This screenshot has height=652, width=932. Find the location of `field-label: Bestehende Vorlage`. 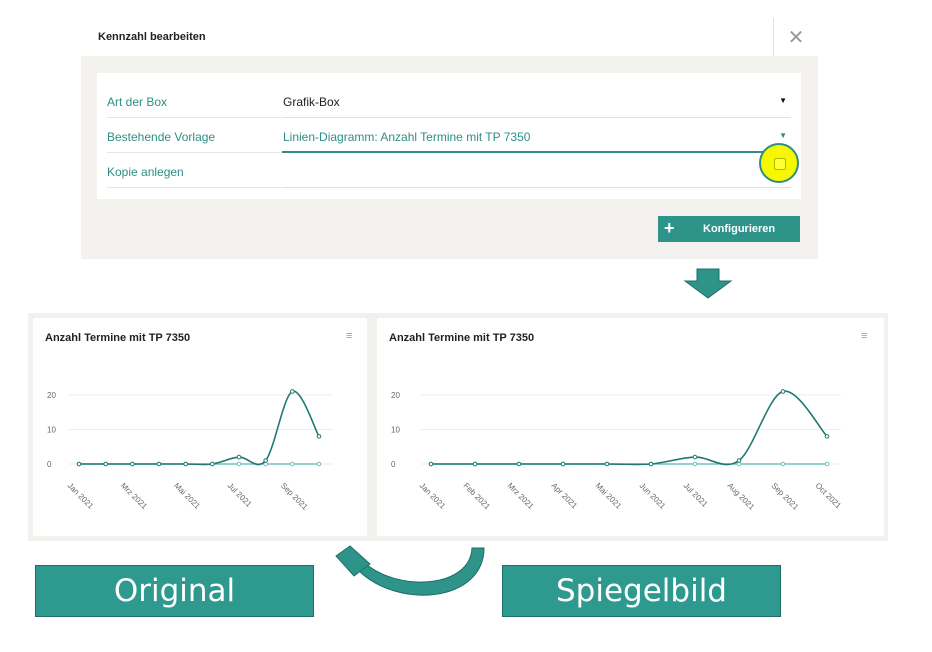

field-label: Bestehende Vorlage is located at coordinates (161, 137).